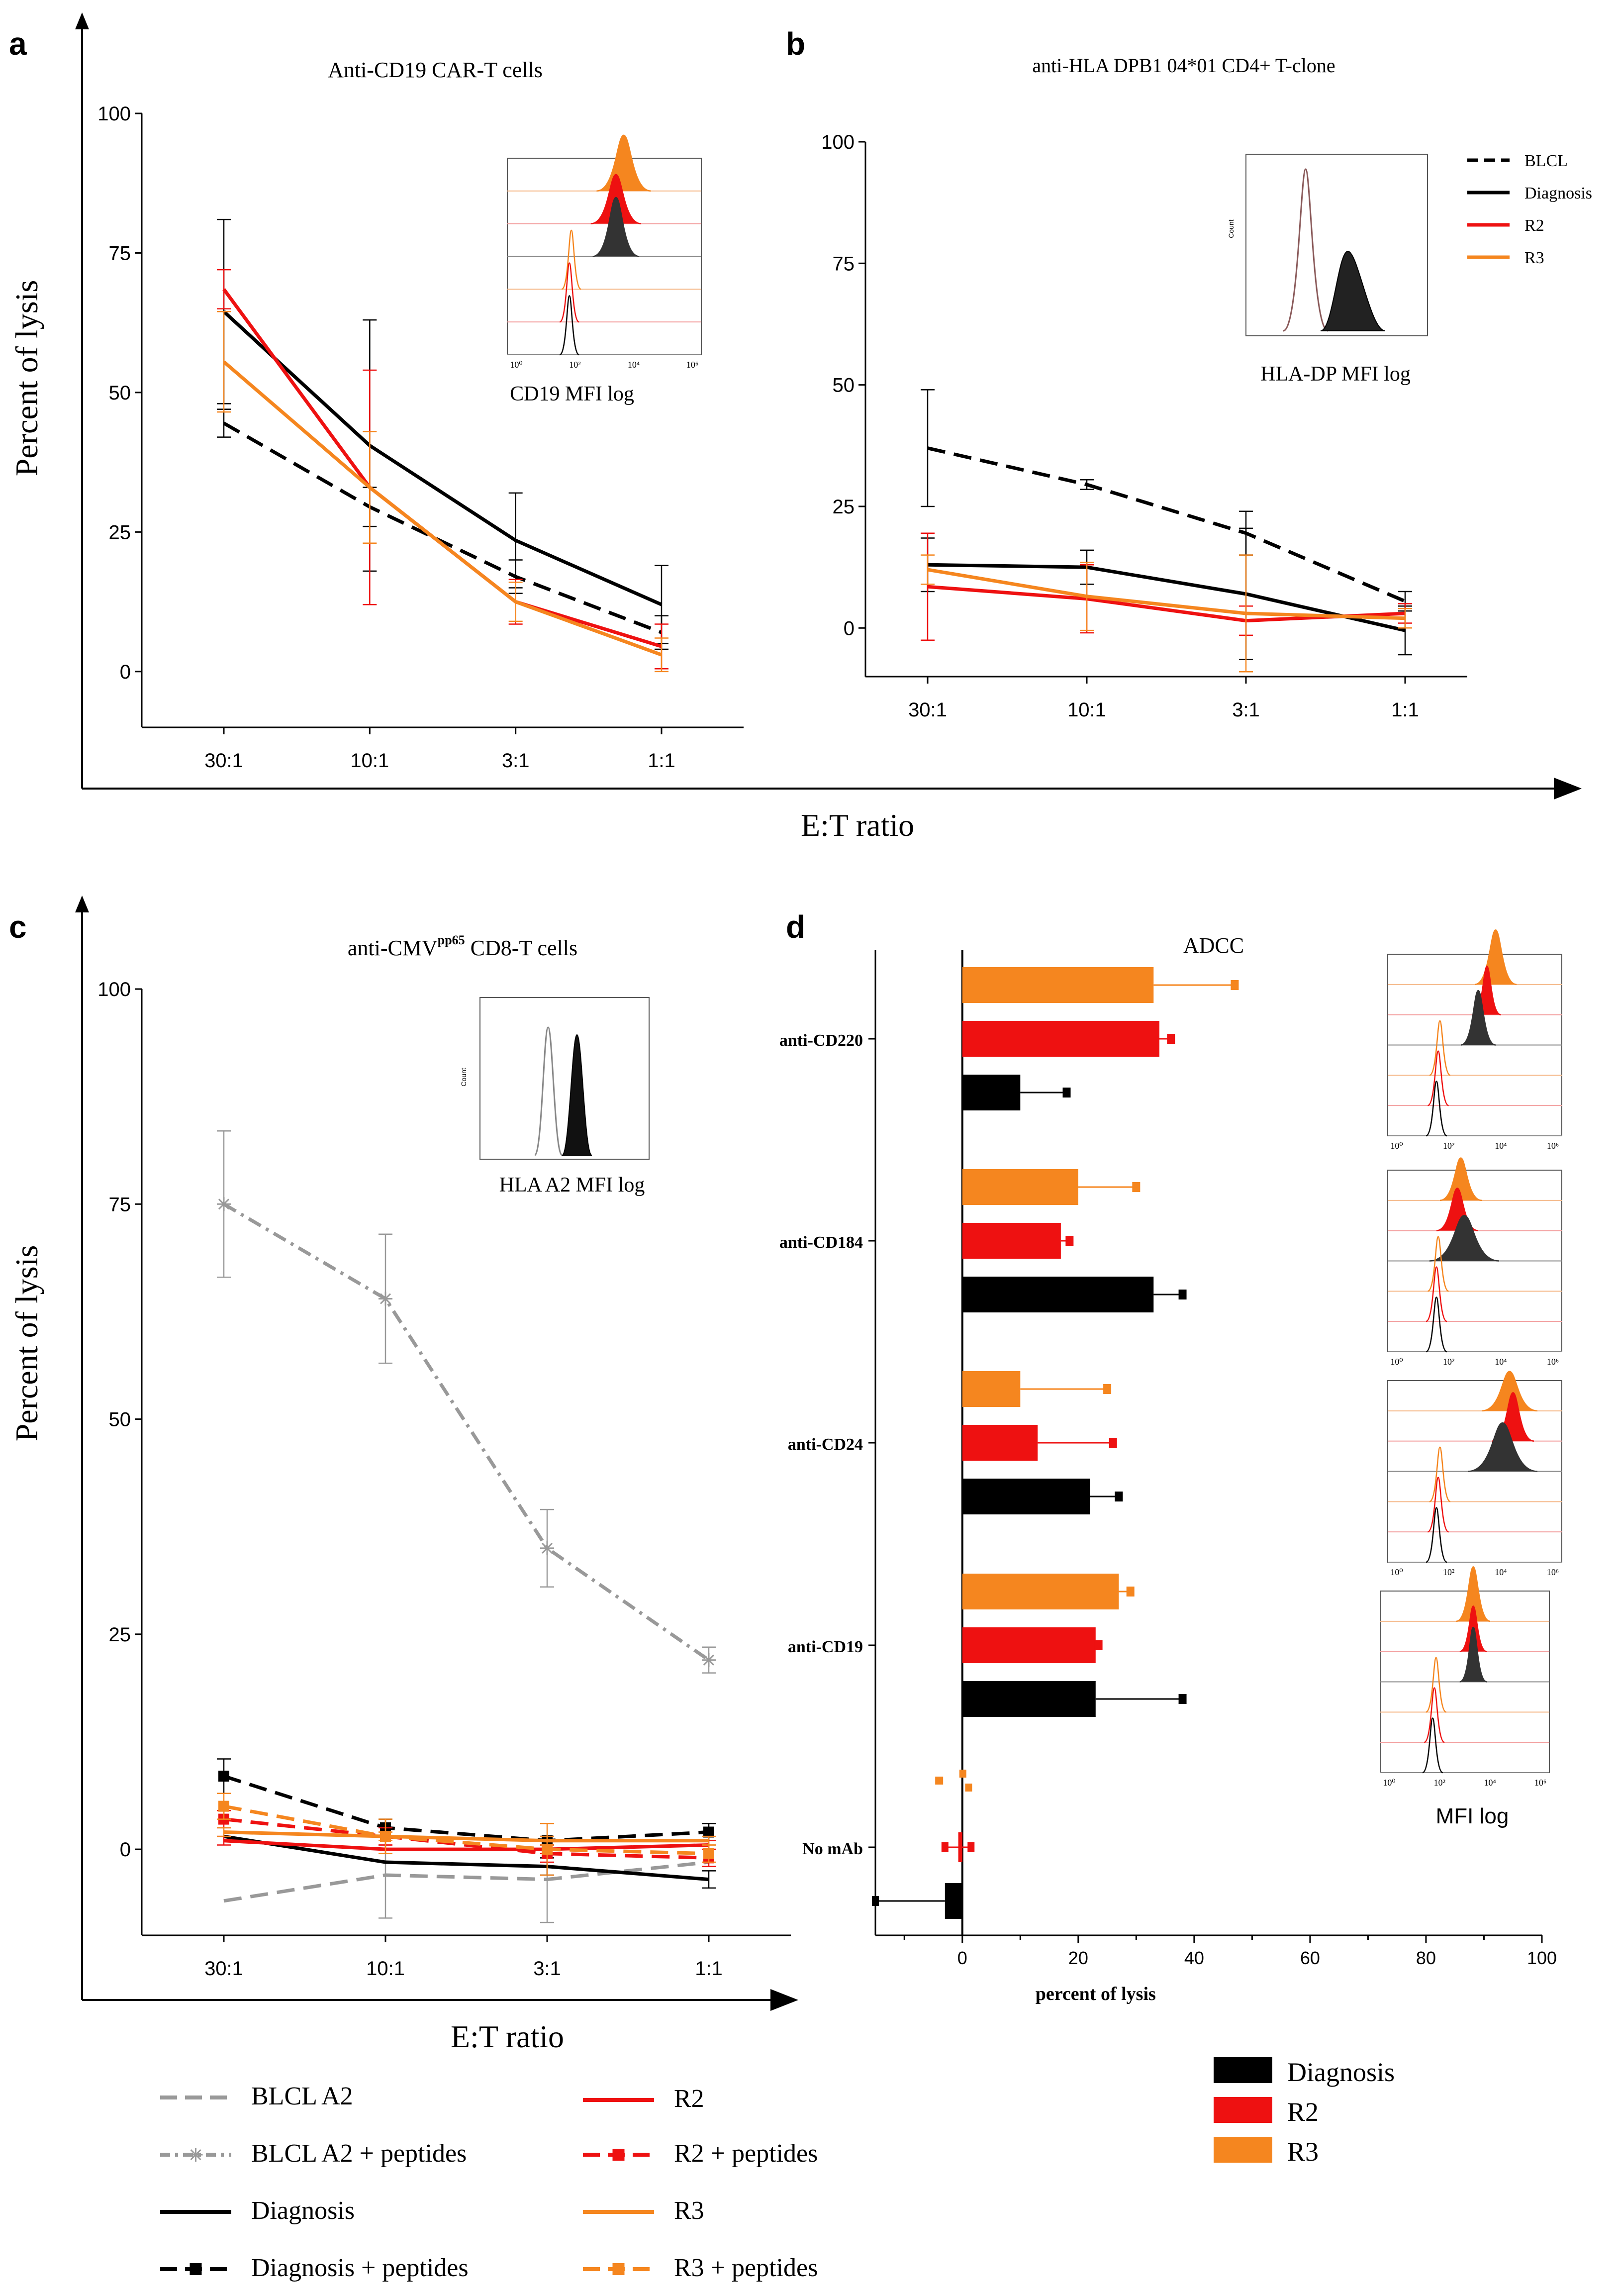  Describe the element at coordinates (393, 948) in the screenshot. I see `title-part: anti-CMV` at that location.